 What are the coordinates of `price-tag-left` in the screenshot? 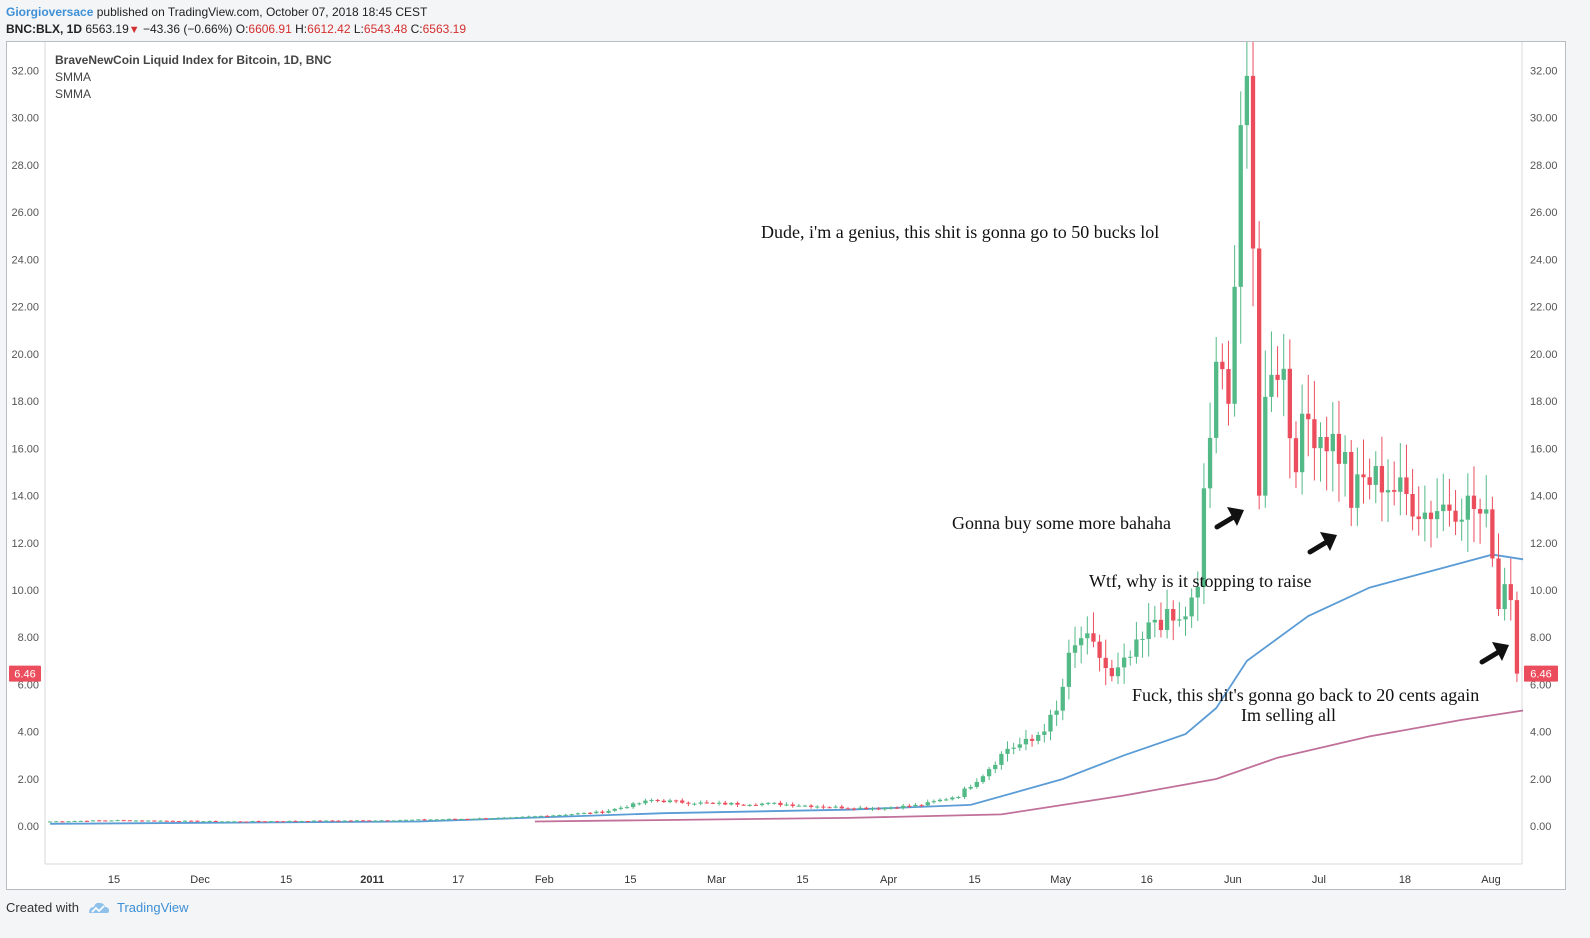 It's located at (25, 673).